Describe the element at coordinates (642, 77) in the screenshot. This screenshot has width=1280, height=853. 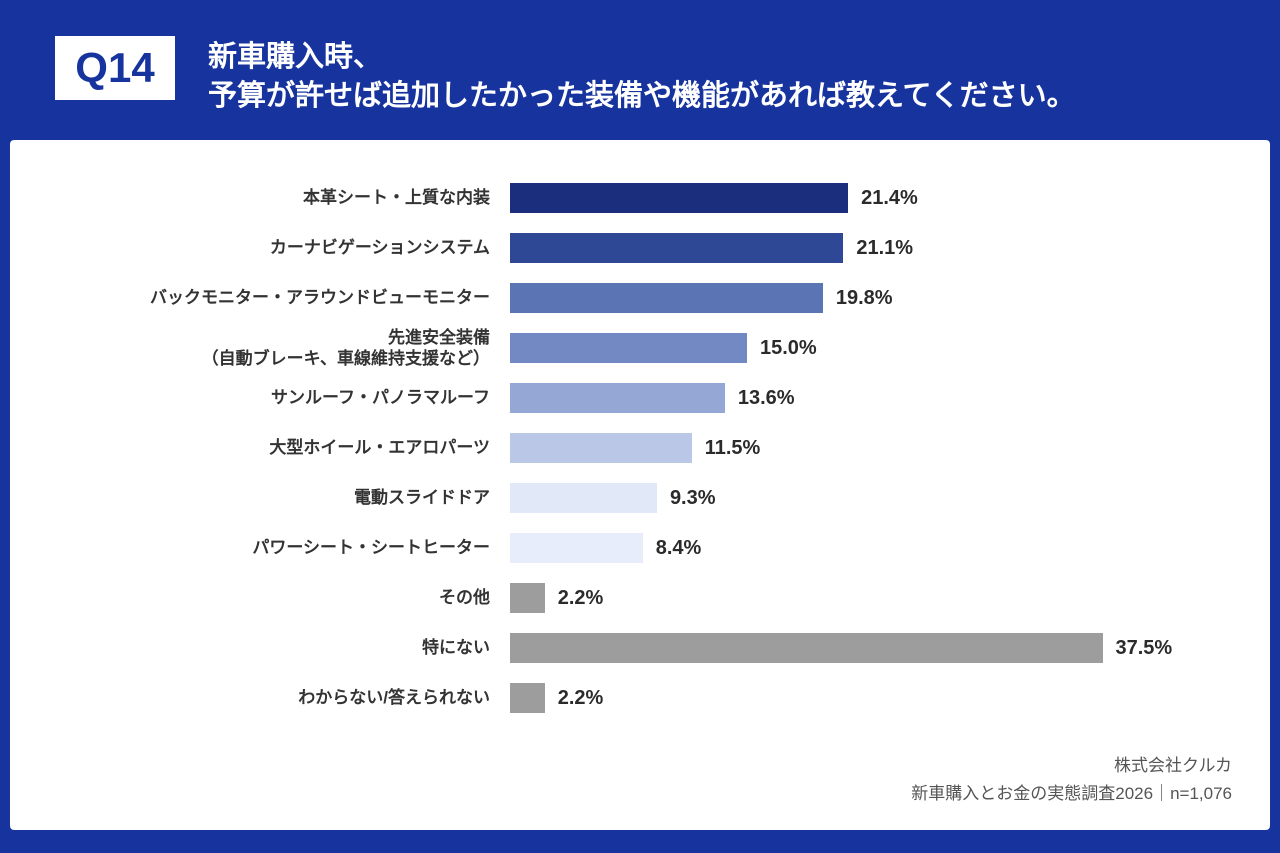
I see `page-title: 新車購入時、 予算が許せば追加したかった装備や機能があれば教えてください。` at that location.